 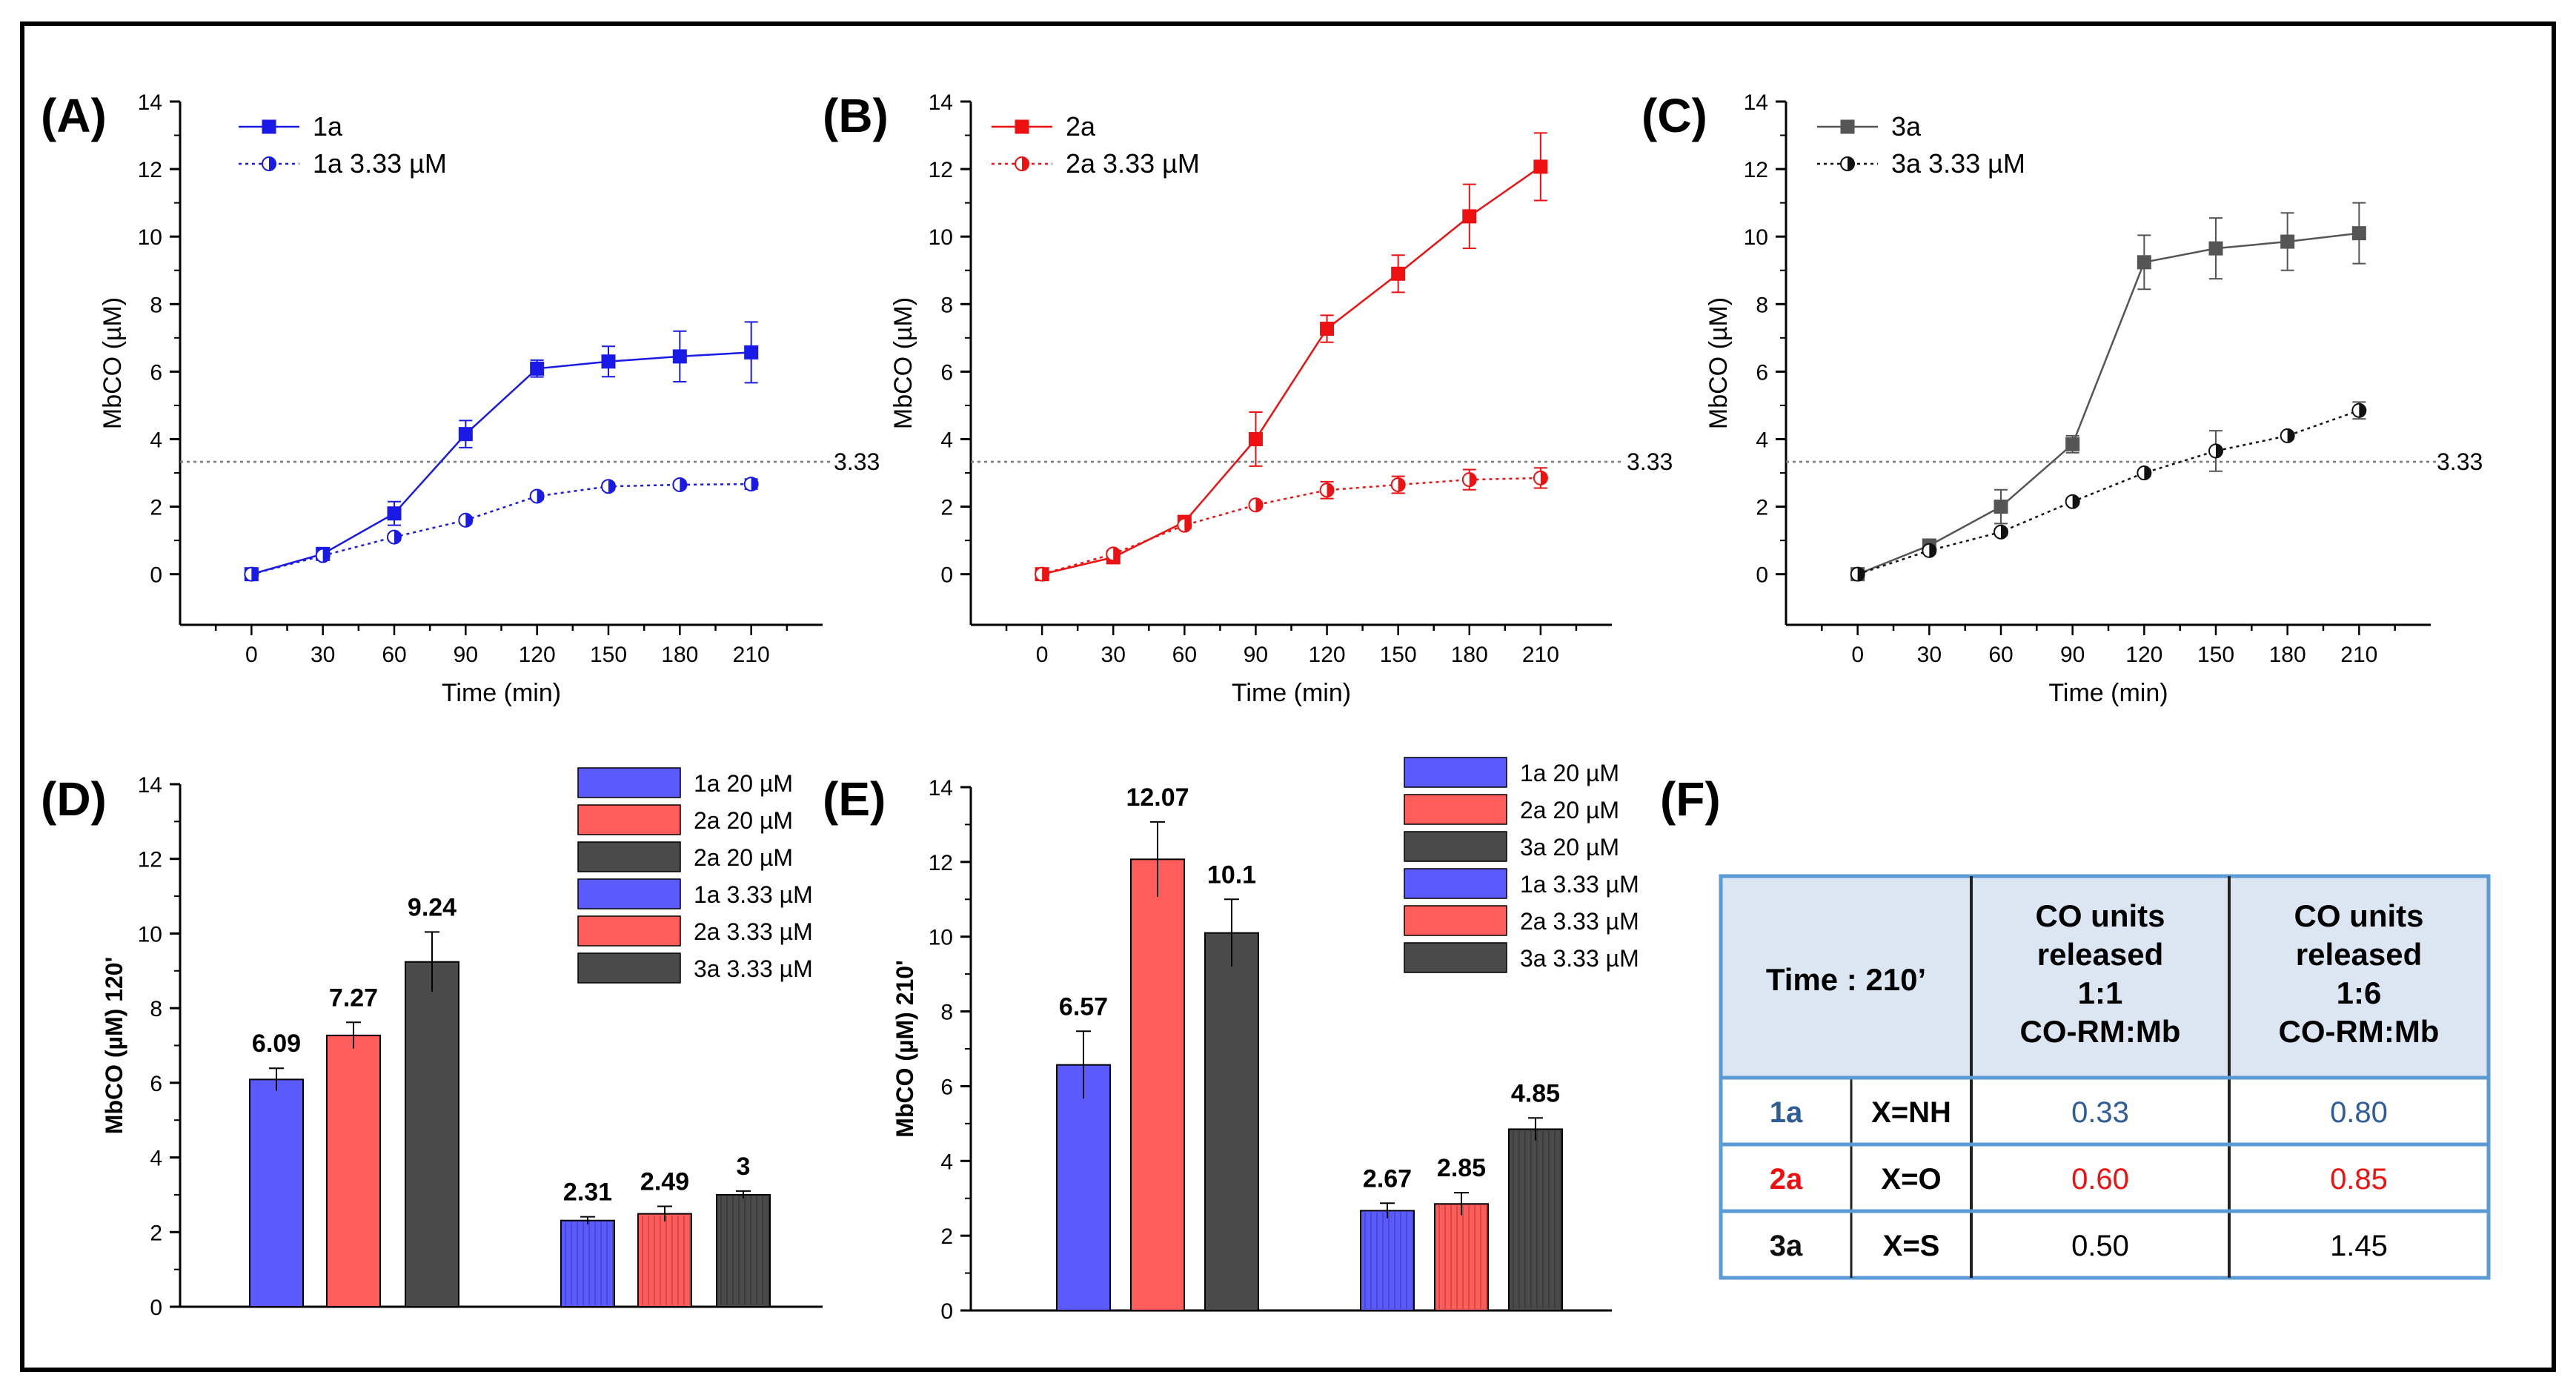 I want to click on panel-label-b: (B), so click(x=856, y=115).